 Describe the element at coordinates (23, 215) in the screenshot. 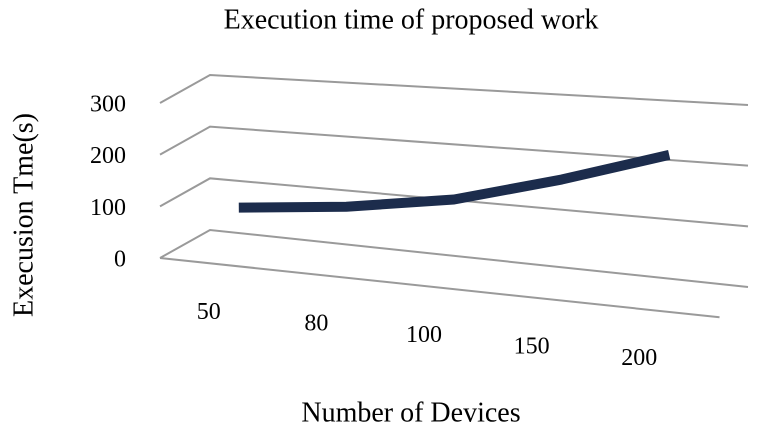

I see `y-axis-title: Execusion Tme(s)` at that location.